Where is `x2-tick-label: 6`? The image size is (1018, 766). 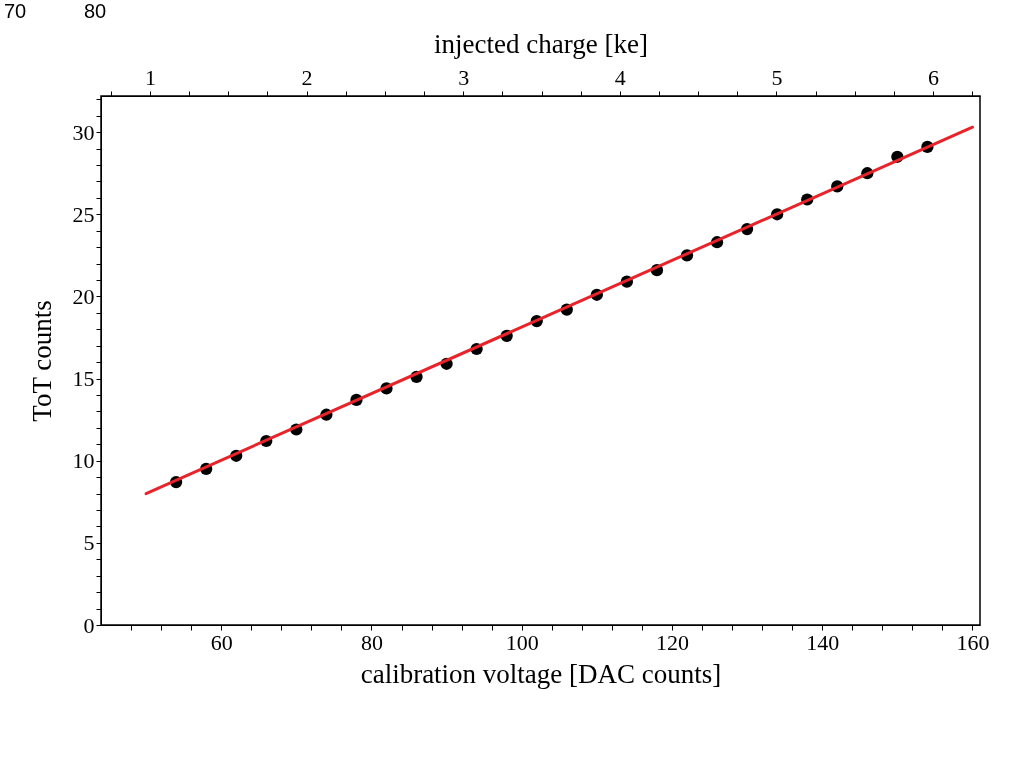
x2-tick-label: 6 is located at coordinates (934, 77).